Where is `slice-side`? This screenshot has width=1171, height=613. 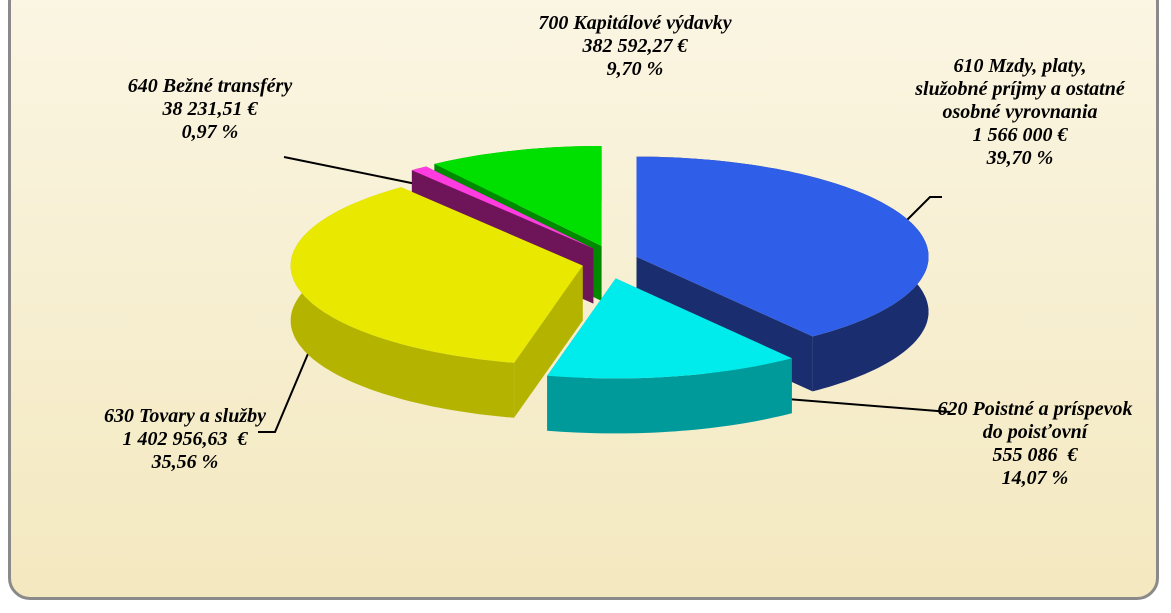 slice-side is located at coordinates (669, 396).